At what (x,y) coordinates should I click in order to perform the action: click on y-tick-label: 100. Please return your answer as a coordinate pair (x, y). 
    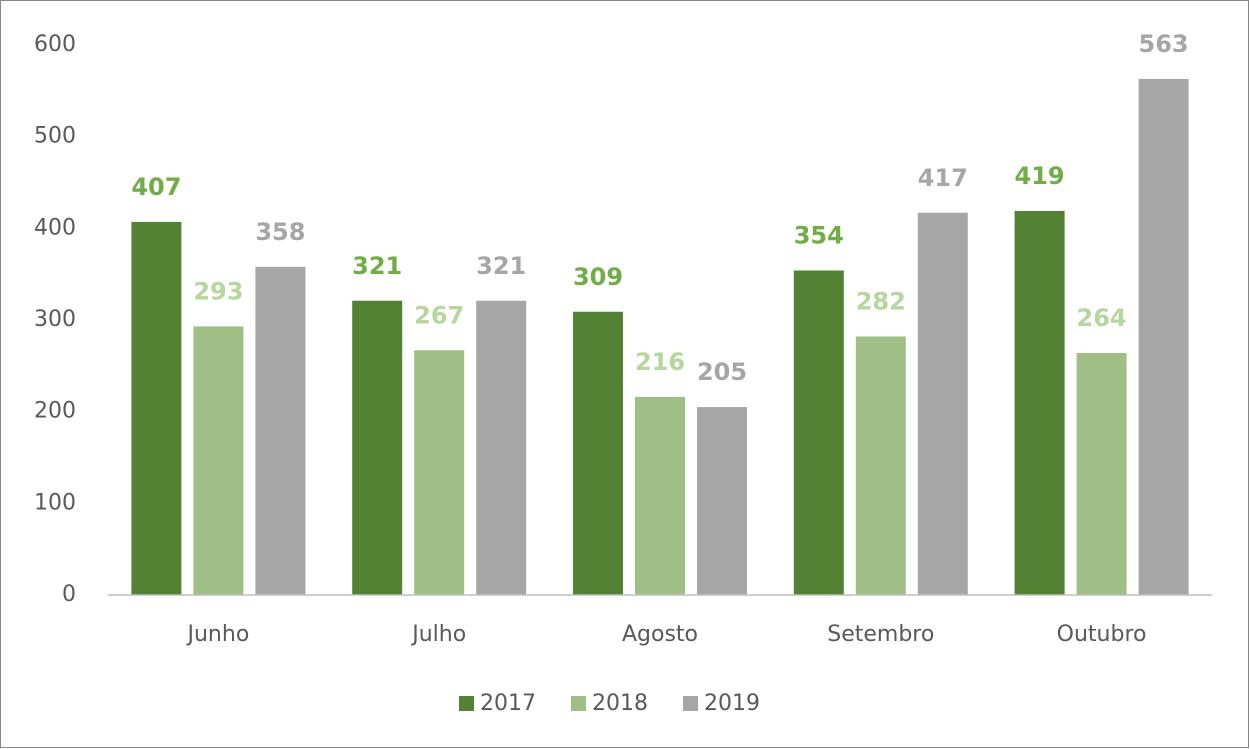
    Looking at the image, I should click on (55, 502).